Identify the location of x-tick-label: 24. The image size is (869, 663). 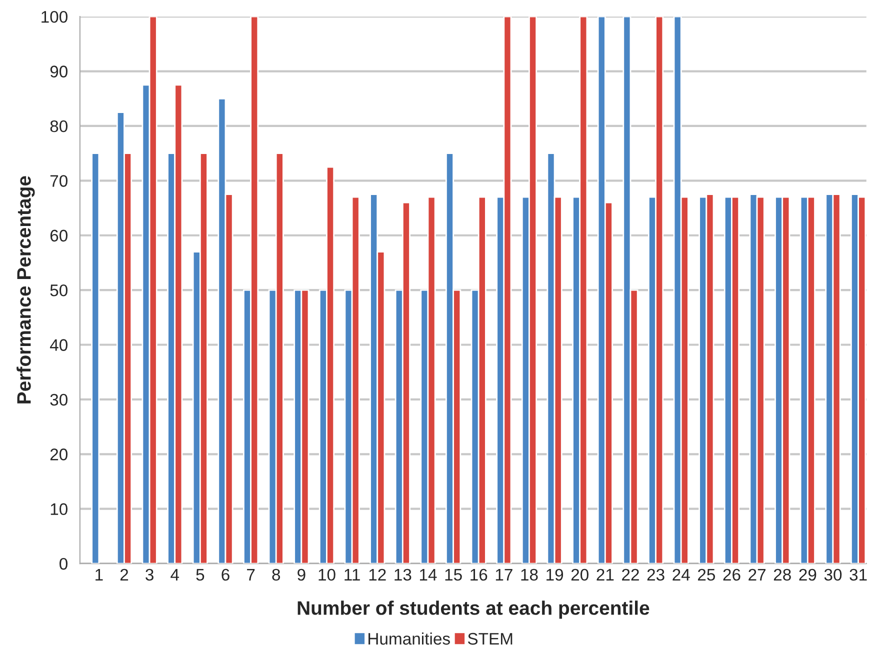
(681, 574).